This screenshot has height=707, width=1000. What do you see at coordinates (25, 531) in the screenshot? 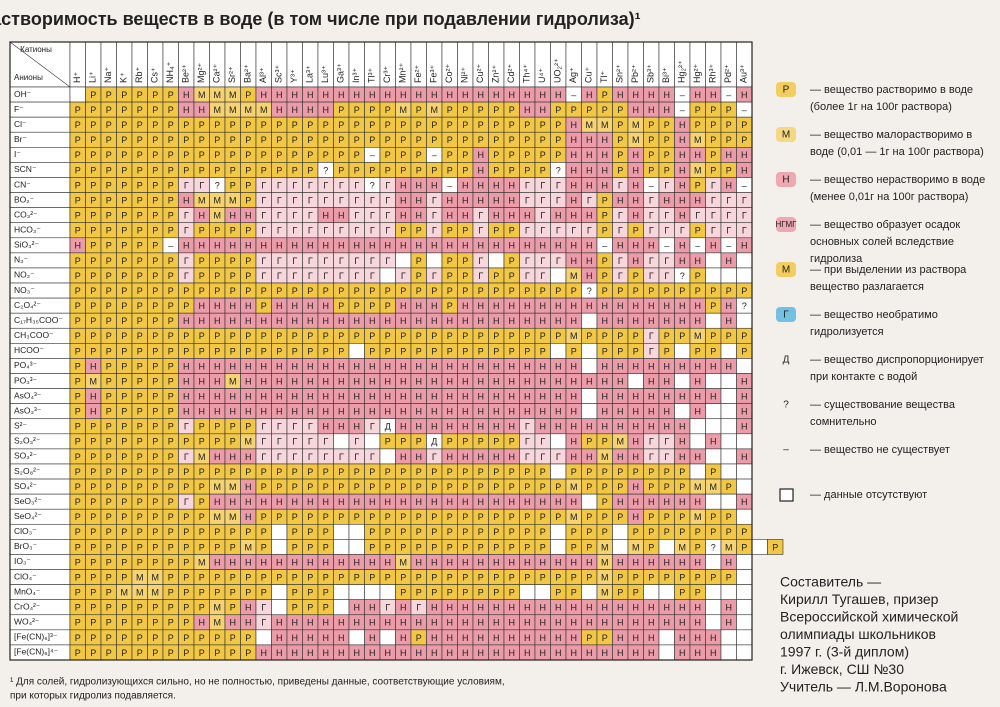
I see `anion-label: ClO₃⁻` at bounding box center [25, 531].